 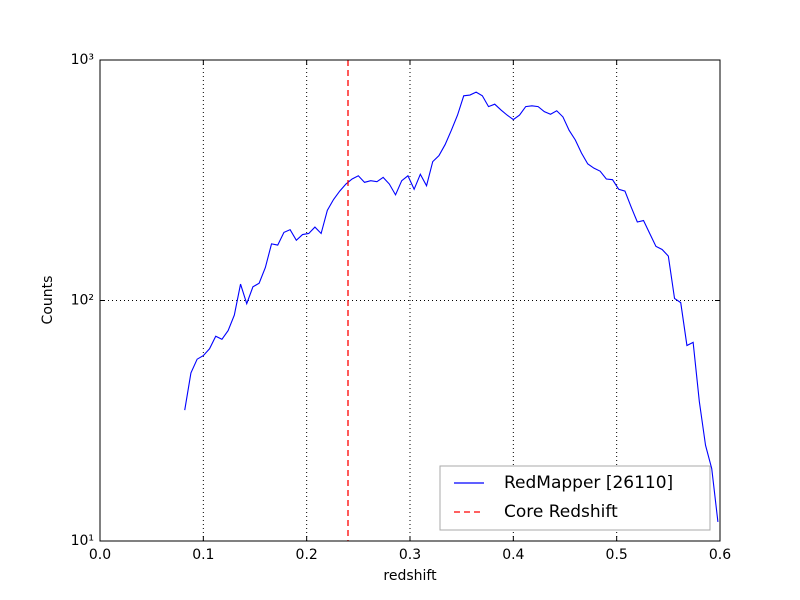 I want to click on x-tick-label: 0.5, so click(x=617, y=555).